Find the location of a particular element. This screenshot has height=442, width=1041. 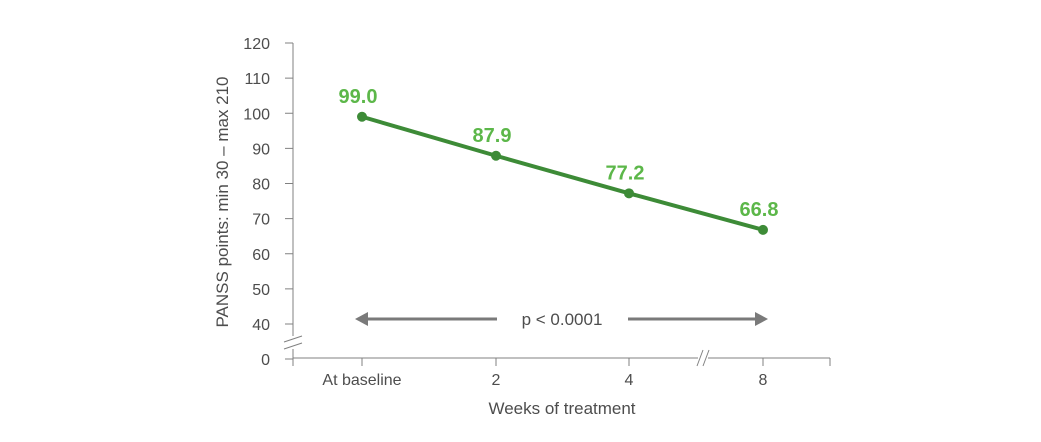

y-tick-label: 80 is located at coordinates (261, 185).